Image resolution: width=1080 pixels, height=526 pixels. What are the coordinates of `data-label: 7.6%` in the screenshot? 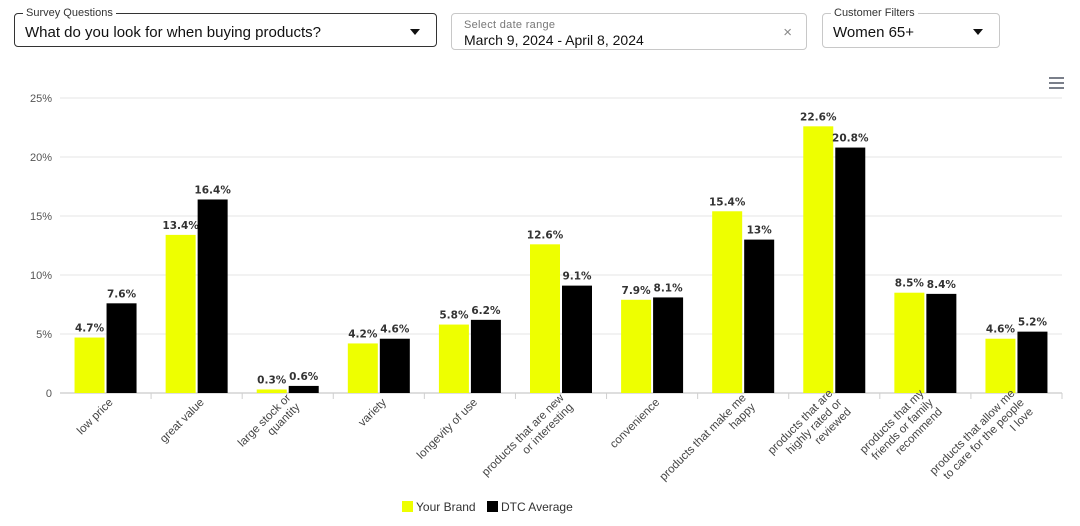 It's located at (122, 294).